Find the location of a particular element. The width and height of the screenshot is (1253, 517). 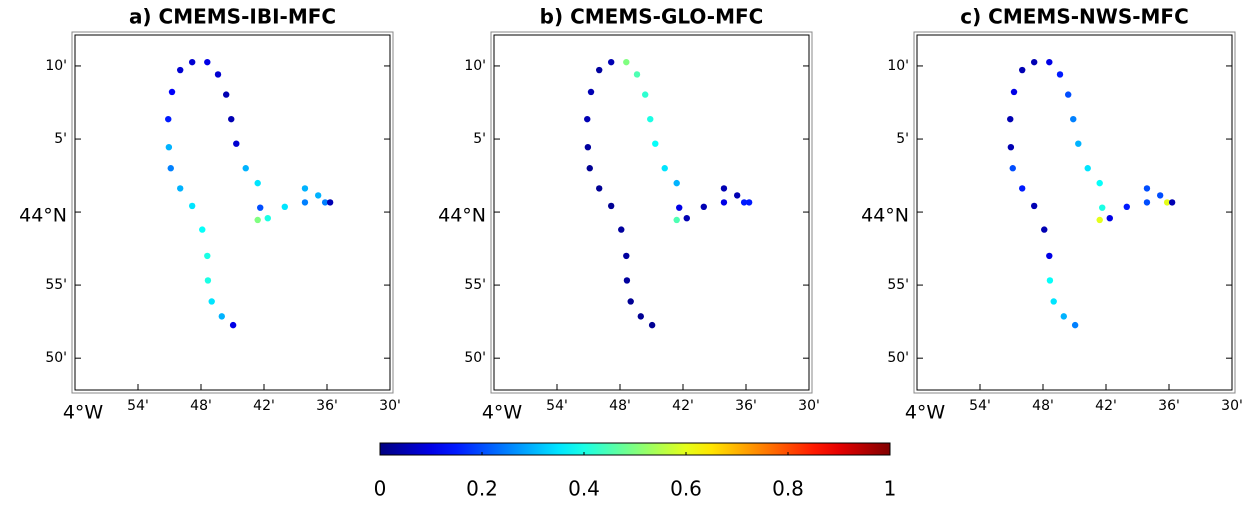

colorbar-tick-label: 0 is located at coordinates (380, 489).